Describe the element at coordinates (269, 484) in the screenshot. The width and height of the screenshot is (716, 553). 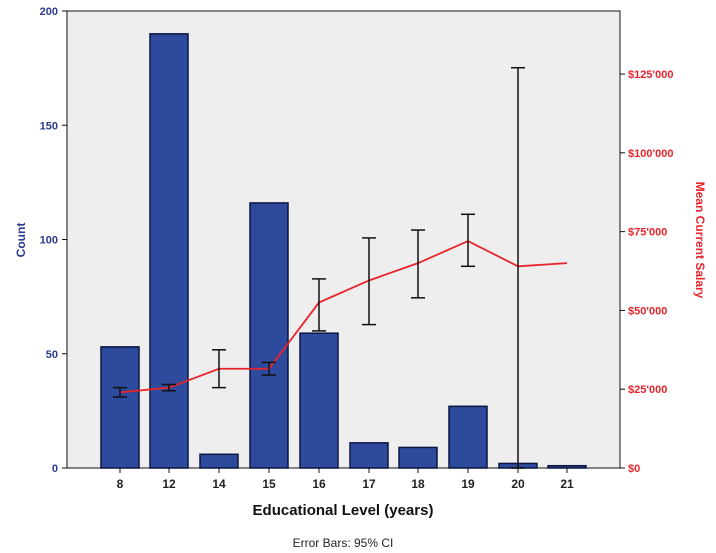
I see `x-tick-label-15: 15` at that location.